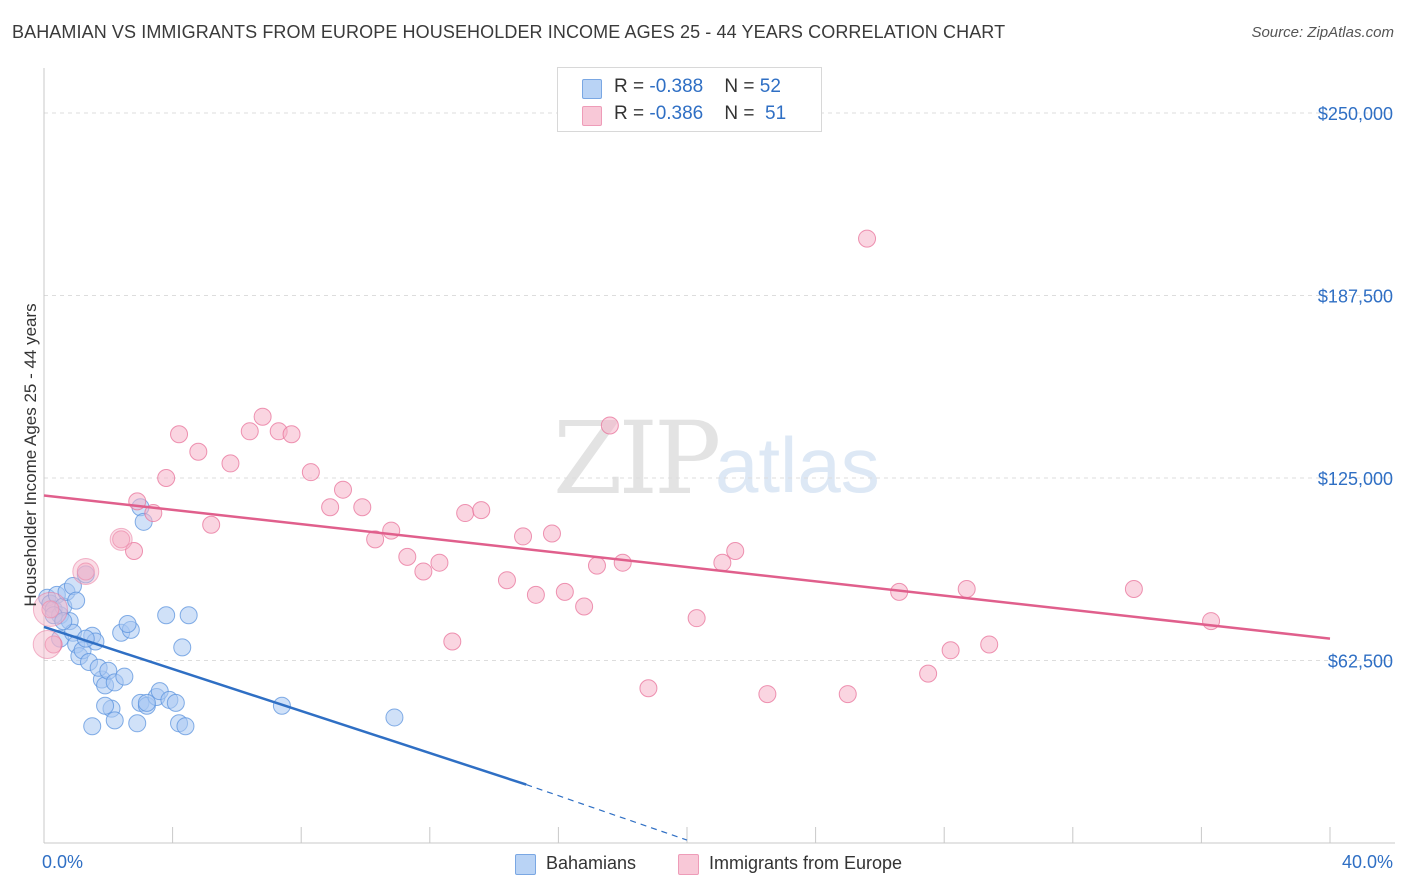 The width and height of the screenshot is (1406, 892). Describe the element at coordinates (770, 86) in the screenshot. I see `legend-n-value: 52` at that location.